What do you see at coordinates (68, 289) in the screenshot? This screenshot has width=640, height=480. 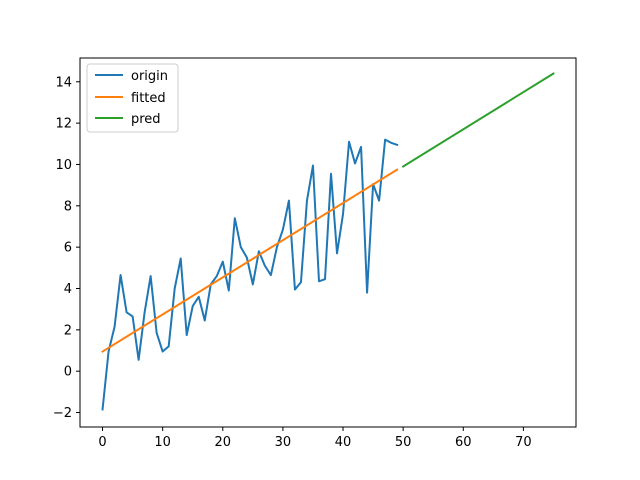 I see `y-tick-label: 4` at bounding box center [68, 289].